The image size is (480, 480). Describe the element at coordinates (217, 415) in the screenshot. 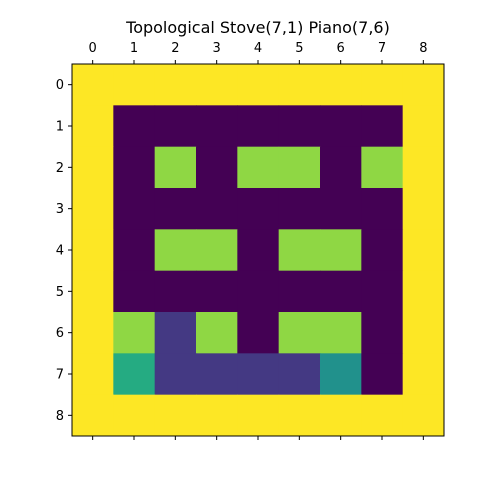

I see `heatmap-cell-r8-c3` at that location.